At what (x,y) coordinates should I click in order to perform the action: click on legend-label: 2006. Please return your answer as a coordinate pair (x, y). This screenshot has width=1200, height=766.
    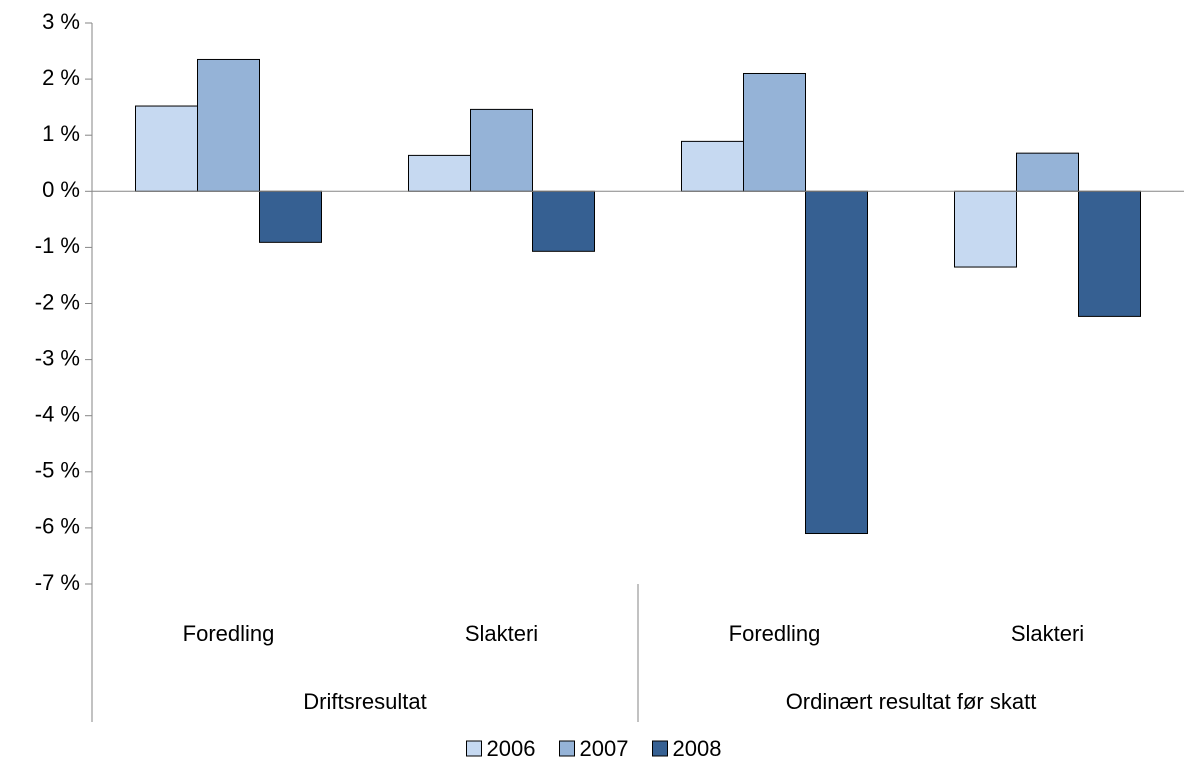
    Looking at the image, I should click on (511, 748).